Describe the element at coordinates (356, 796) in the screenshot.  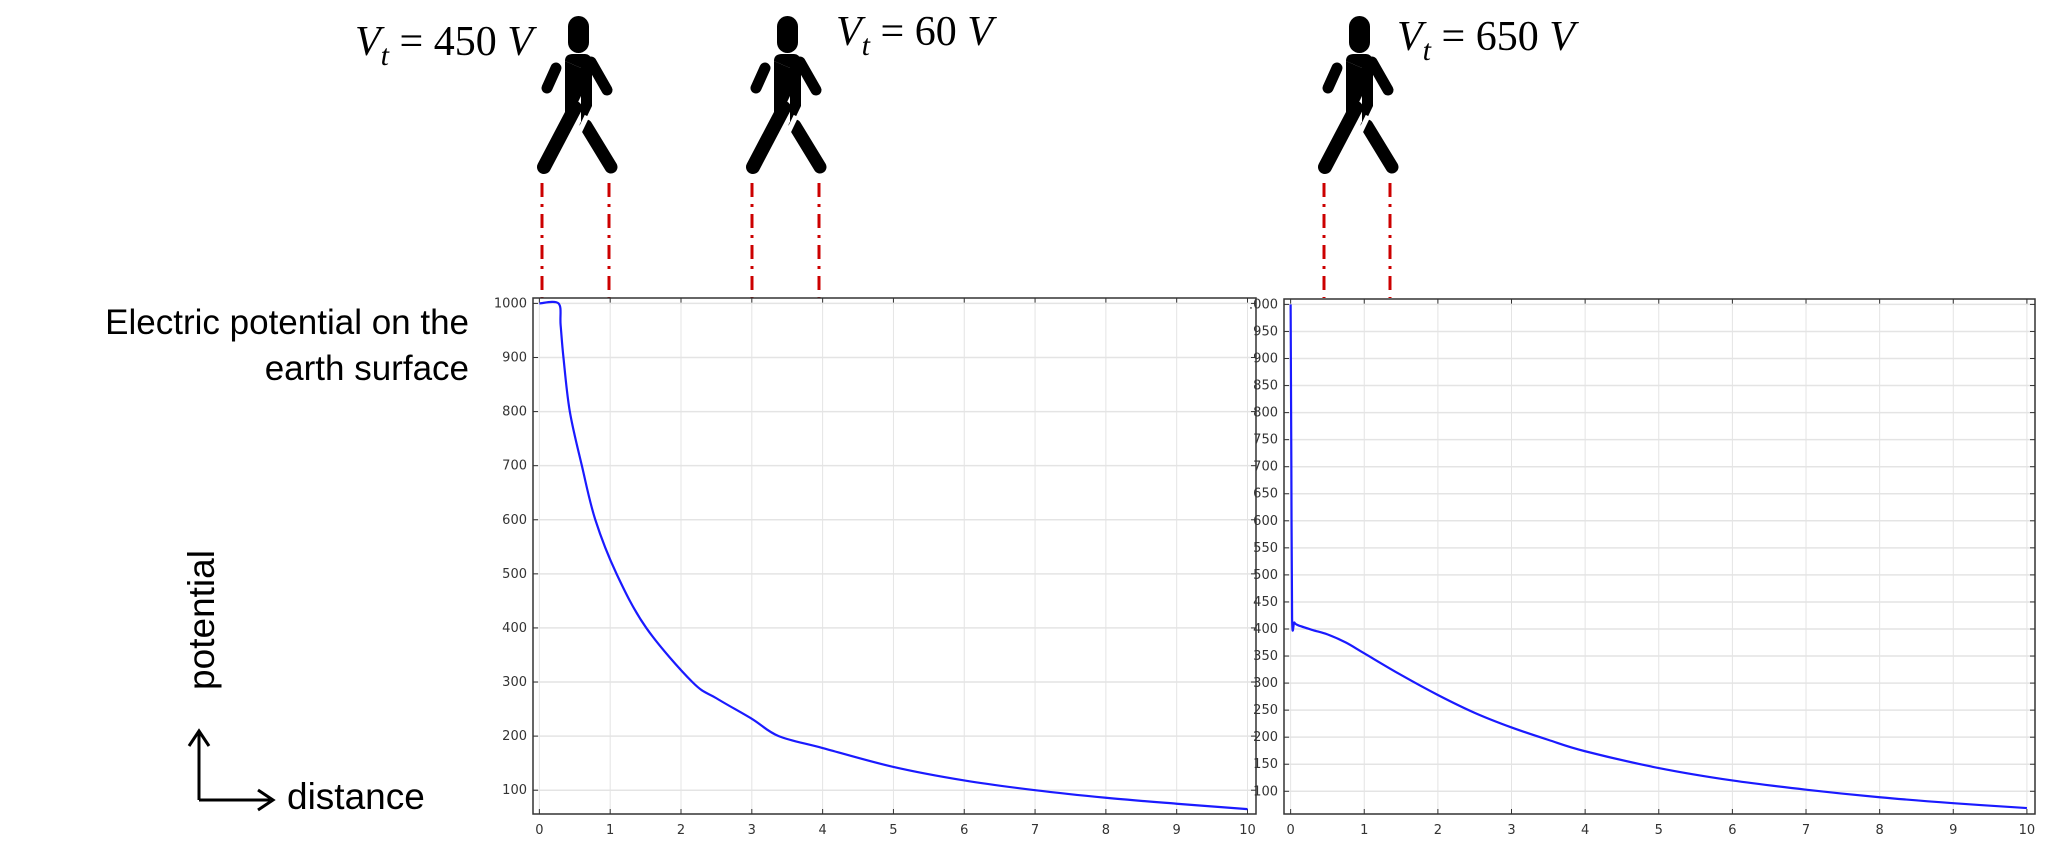
I see `distance-axis-label: distance` at that location.